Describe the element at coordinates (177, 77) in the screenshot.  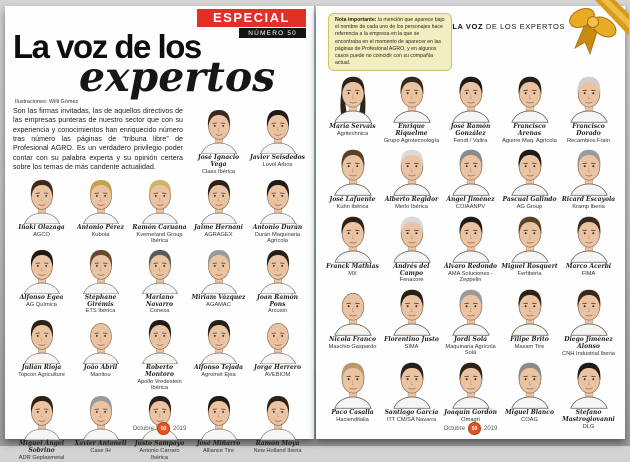
I see `page-title-line2: expertos` at that location.